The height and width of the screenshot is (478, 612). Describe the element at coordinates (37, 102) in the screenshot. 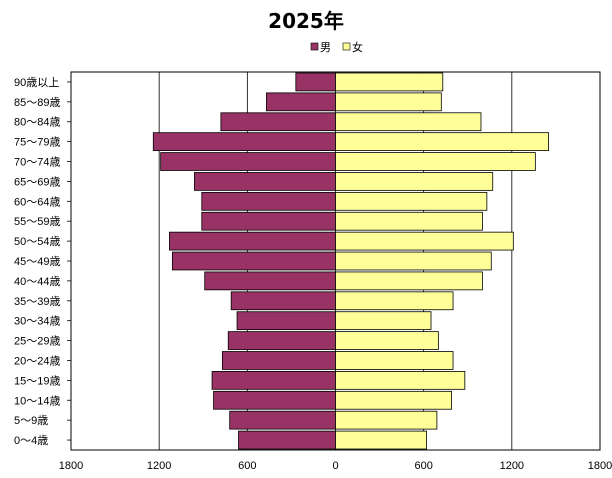

I see `category-label: 85～89歳` at that location.